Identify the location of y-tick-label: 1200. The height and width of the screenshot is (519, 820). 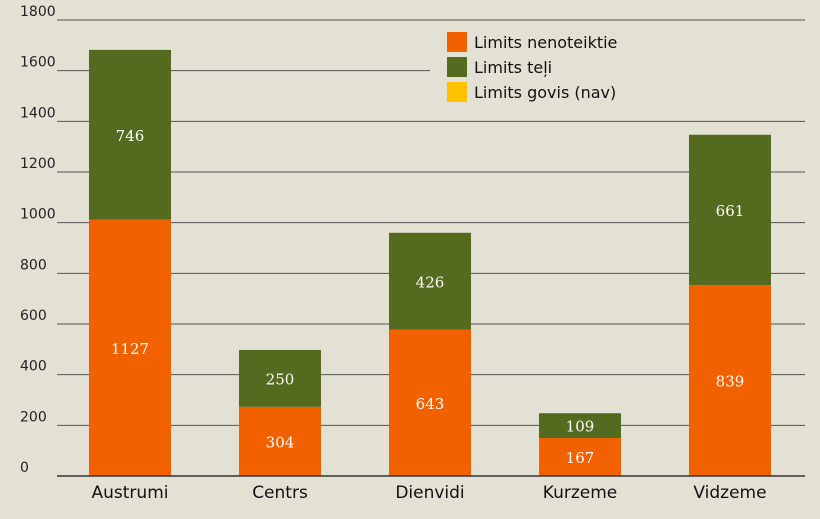
(38, 164).